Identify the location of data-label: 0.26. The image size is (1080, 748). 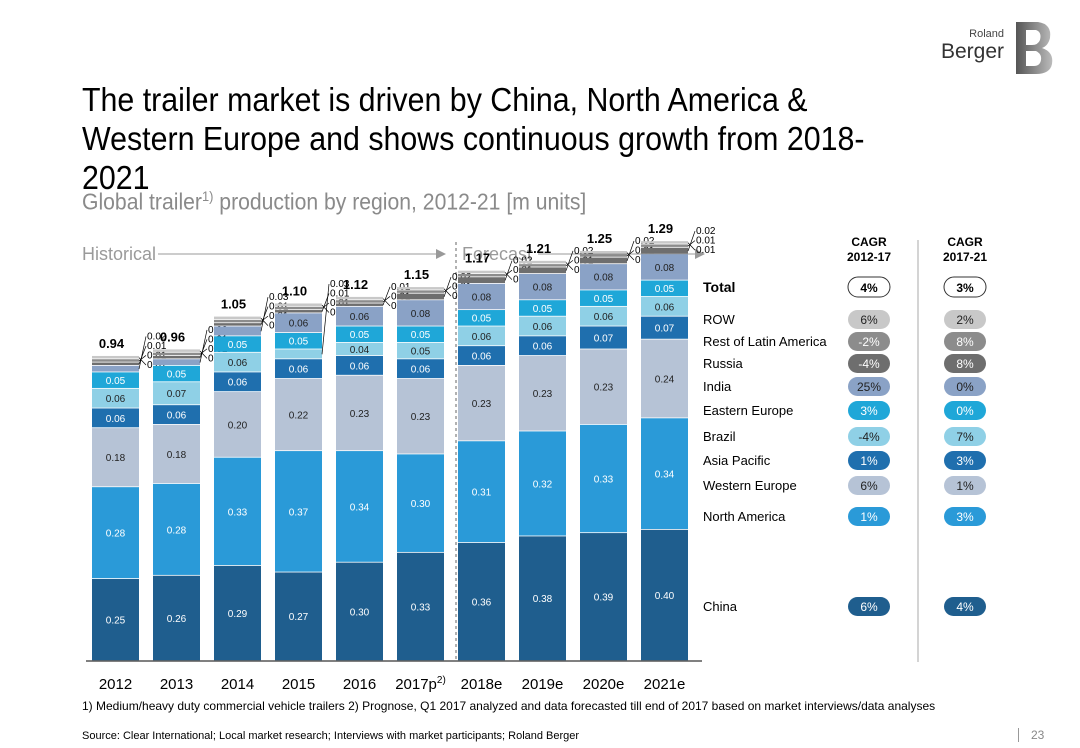
(177, 619).